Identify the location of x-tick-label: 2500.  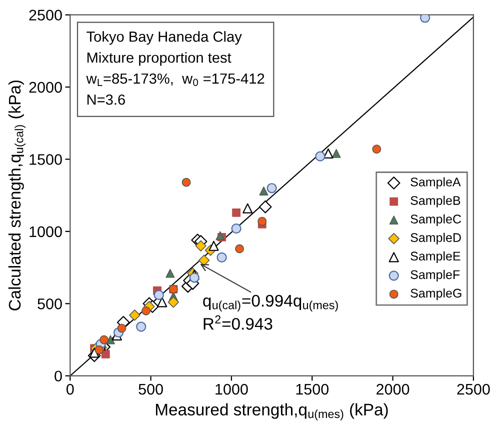
(473, 389).